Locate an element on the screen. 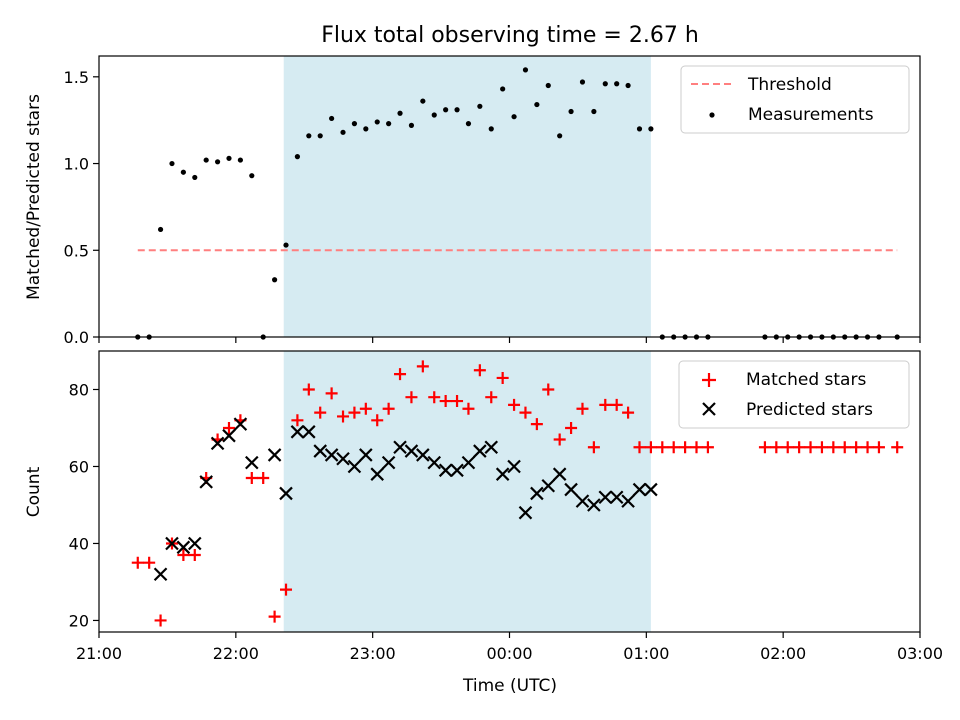  top-y-tick-label: 1.5 is located at coordinates (76, 77).